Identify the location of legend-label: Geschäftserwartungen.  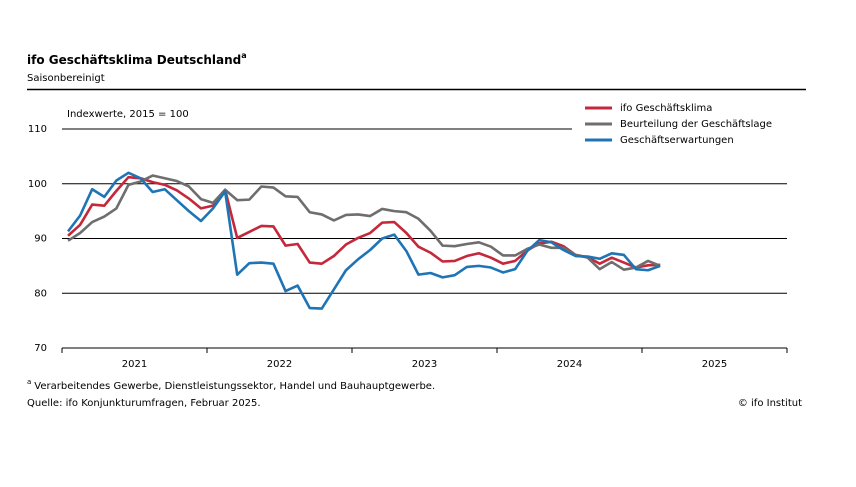
(677, 140).